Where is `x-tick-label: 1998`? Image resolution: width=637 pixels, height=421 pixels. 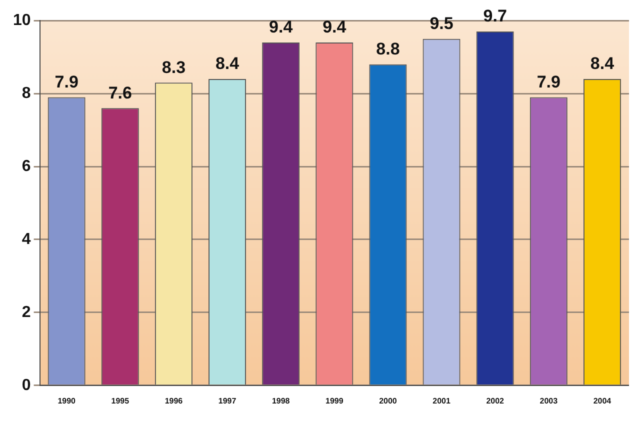
x-tick-label: 1998 is located at coordinates (281, 401).